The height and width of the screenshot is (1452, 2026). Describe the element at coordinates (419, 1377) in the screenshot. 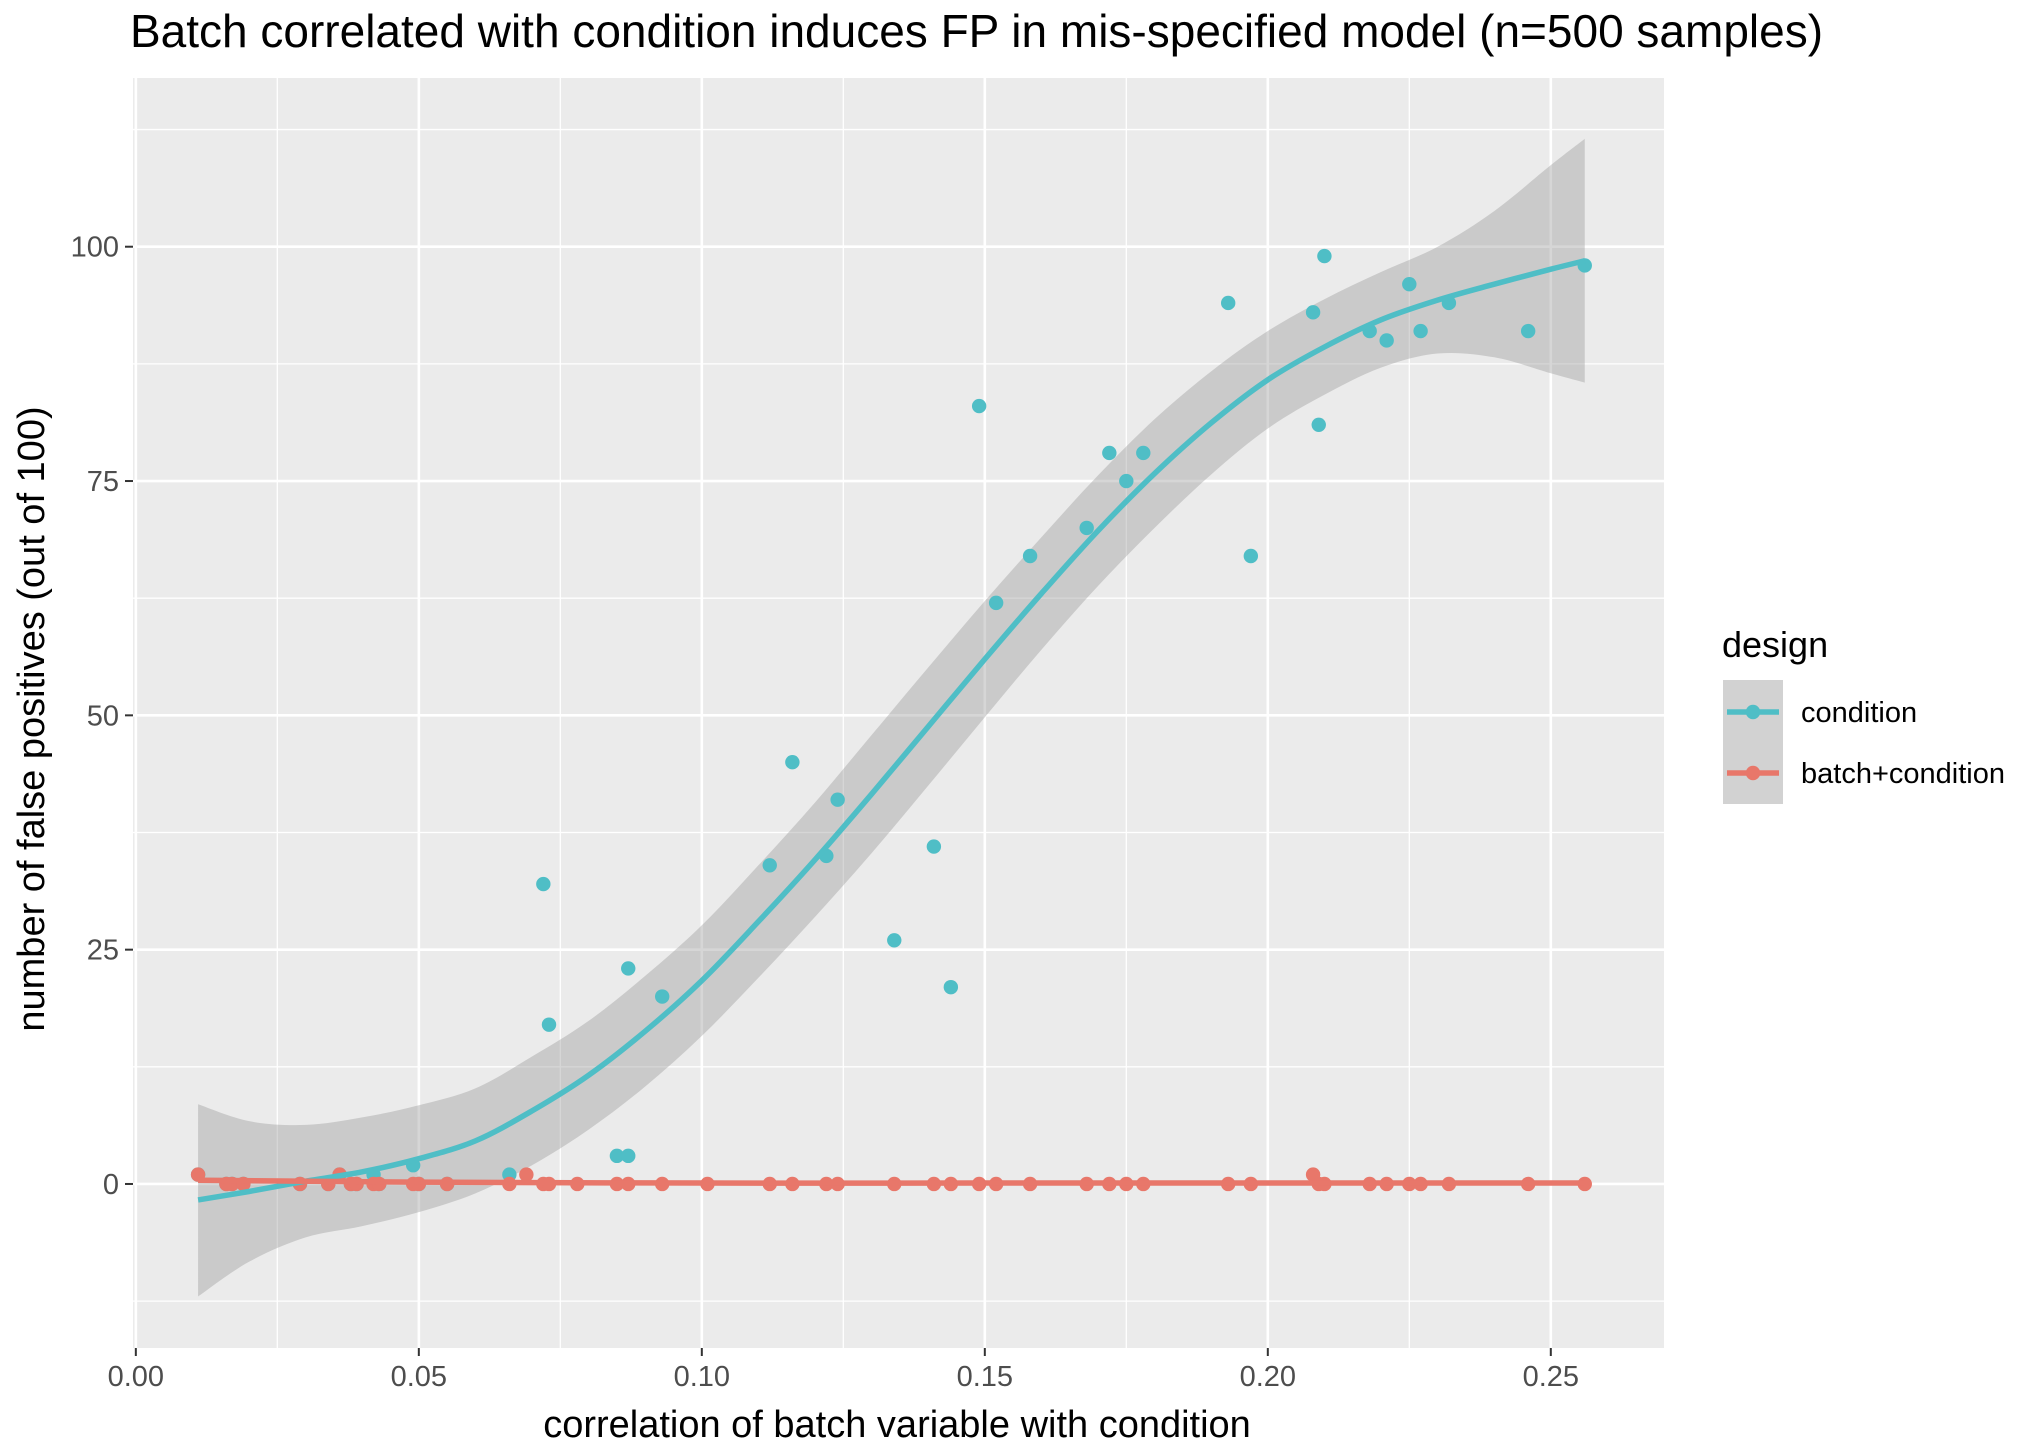

I see `x-tick-label: 0.05` at that location.